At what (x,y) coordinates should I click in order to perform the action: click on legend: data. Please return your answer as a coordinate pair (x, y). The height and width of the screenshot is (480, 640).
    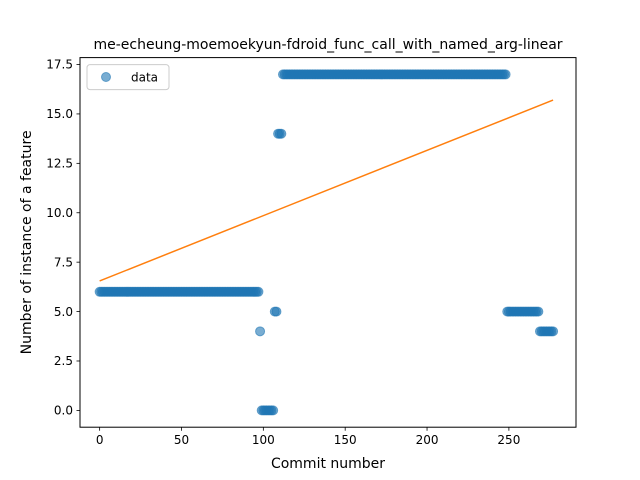
    Looking at the image, I should click on (128, 77).